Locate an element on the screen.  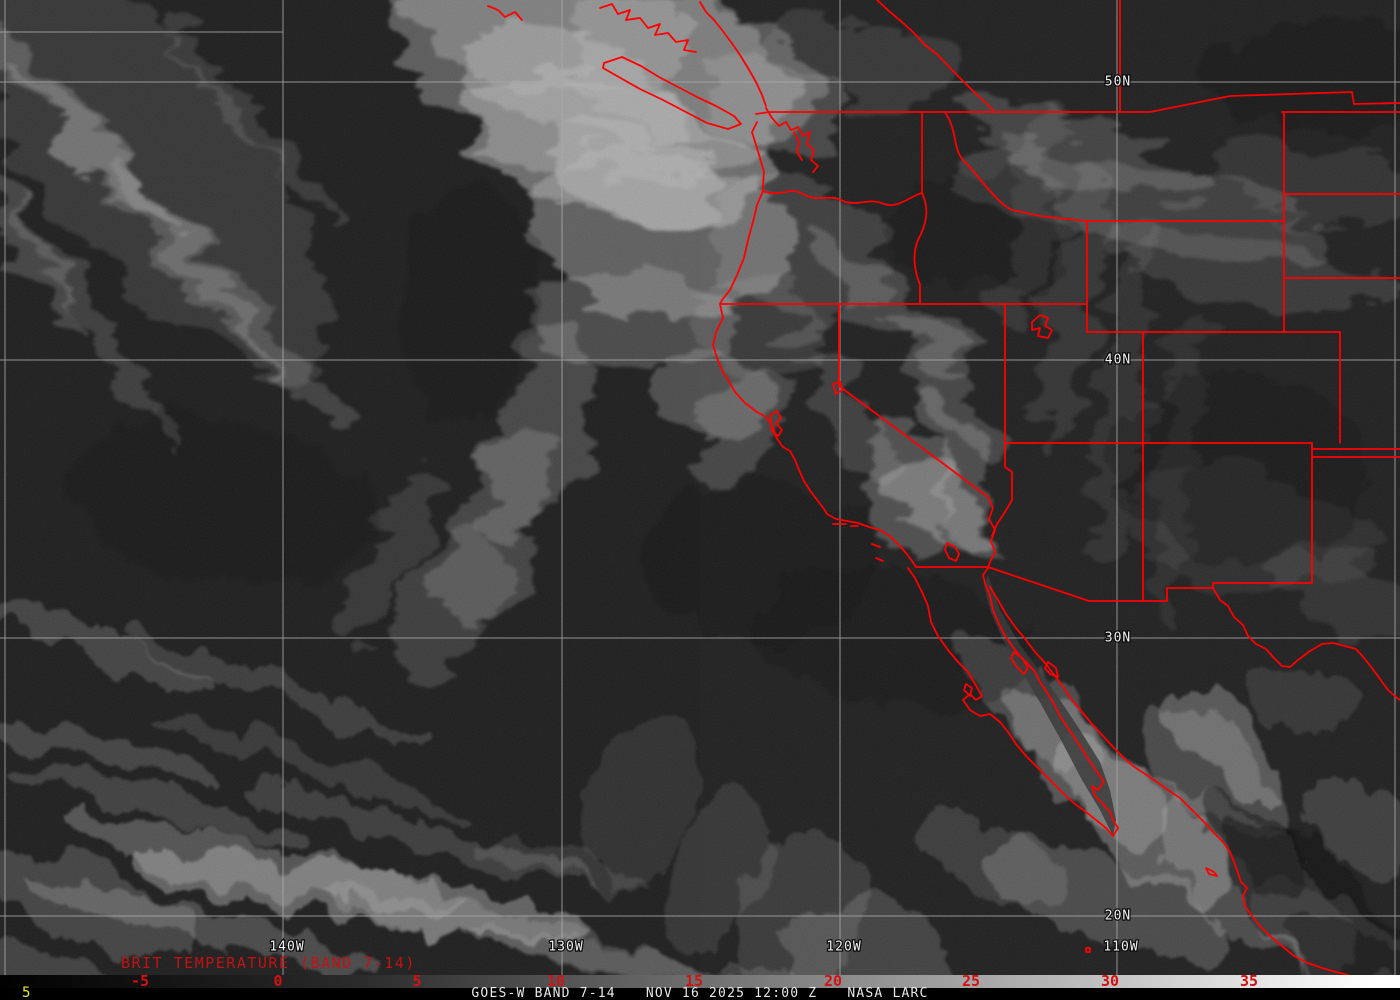
great-salt-lake is located at coordinates (1042, 326).